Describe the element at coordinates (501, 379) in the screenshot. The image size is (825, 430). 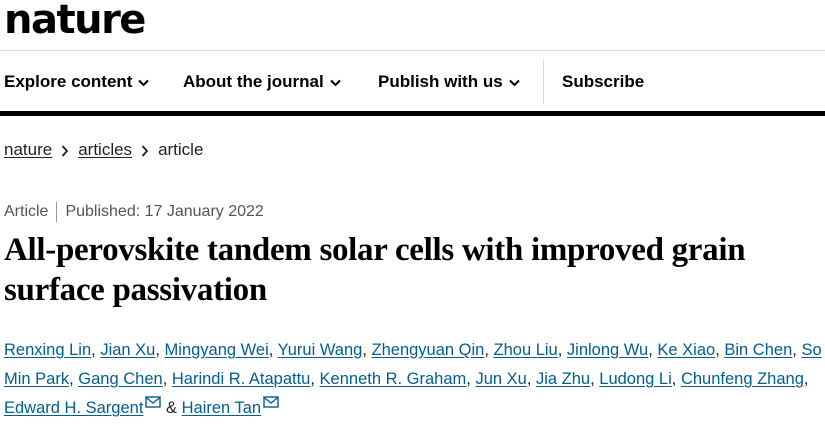
I see `author-link: Jun Xu` at that location.